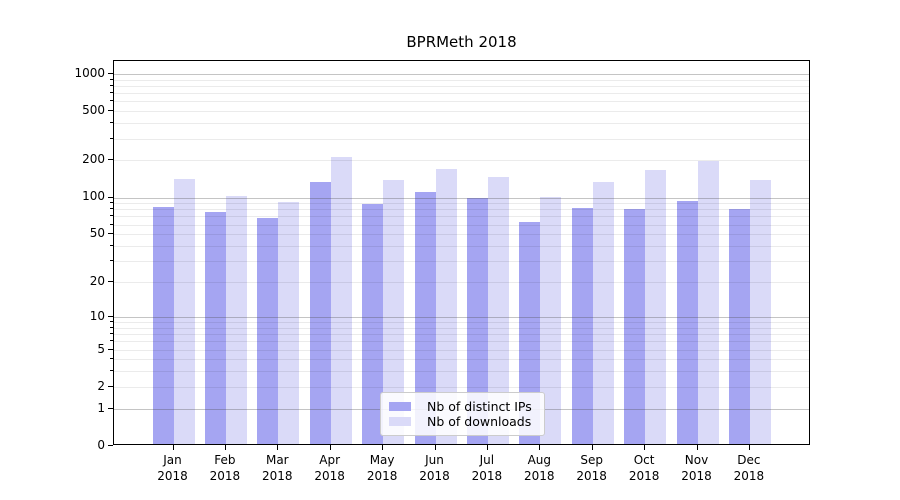 The width and height of the screenshot is (900, 500). What do you see at coordinates (93, 110) in the screenshot?
I see `y-tick-label: 500` at bounding box center [93, 110].